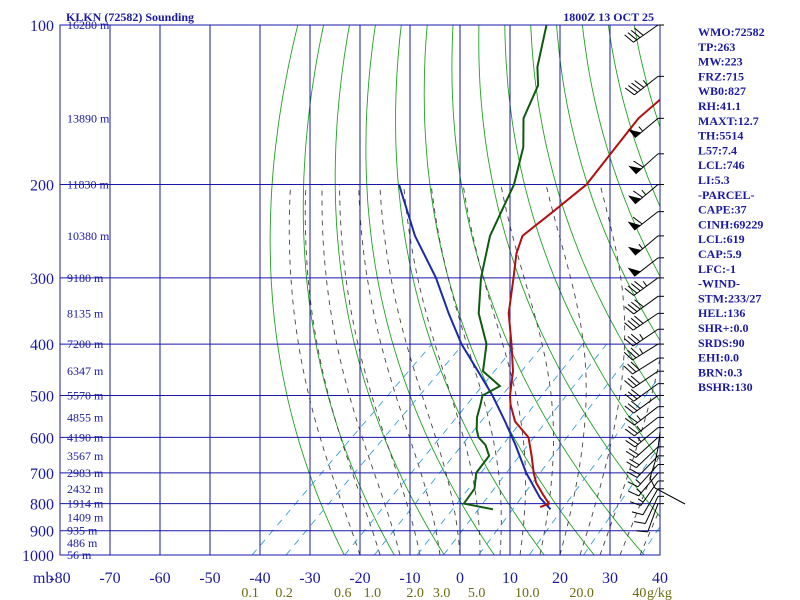  What do you see at coordinates (85, 344) in the screenshot?
I see `height-label: 7200 m` at bounding box center [85, 344].